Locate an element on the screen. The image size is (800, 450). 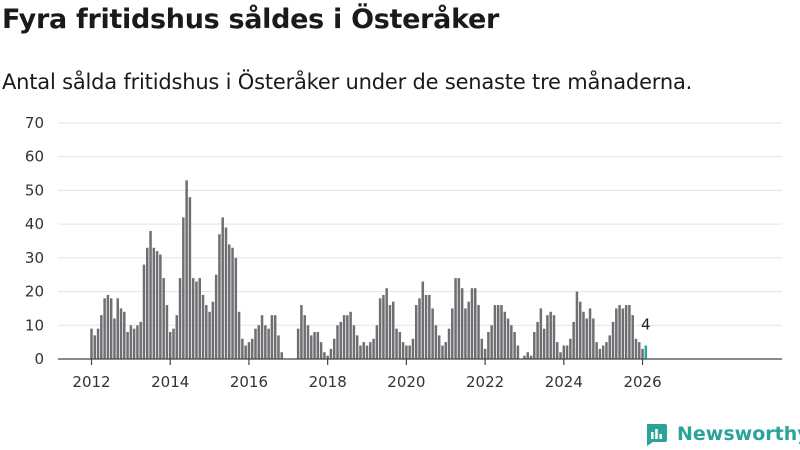
y-tick-label: 40 is located at coordinates (34, 224).